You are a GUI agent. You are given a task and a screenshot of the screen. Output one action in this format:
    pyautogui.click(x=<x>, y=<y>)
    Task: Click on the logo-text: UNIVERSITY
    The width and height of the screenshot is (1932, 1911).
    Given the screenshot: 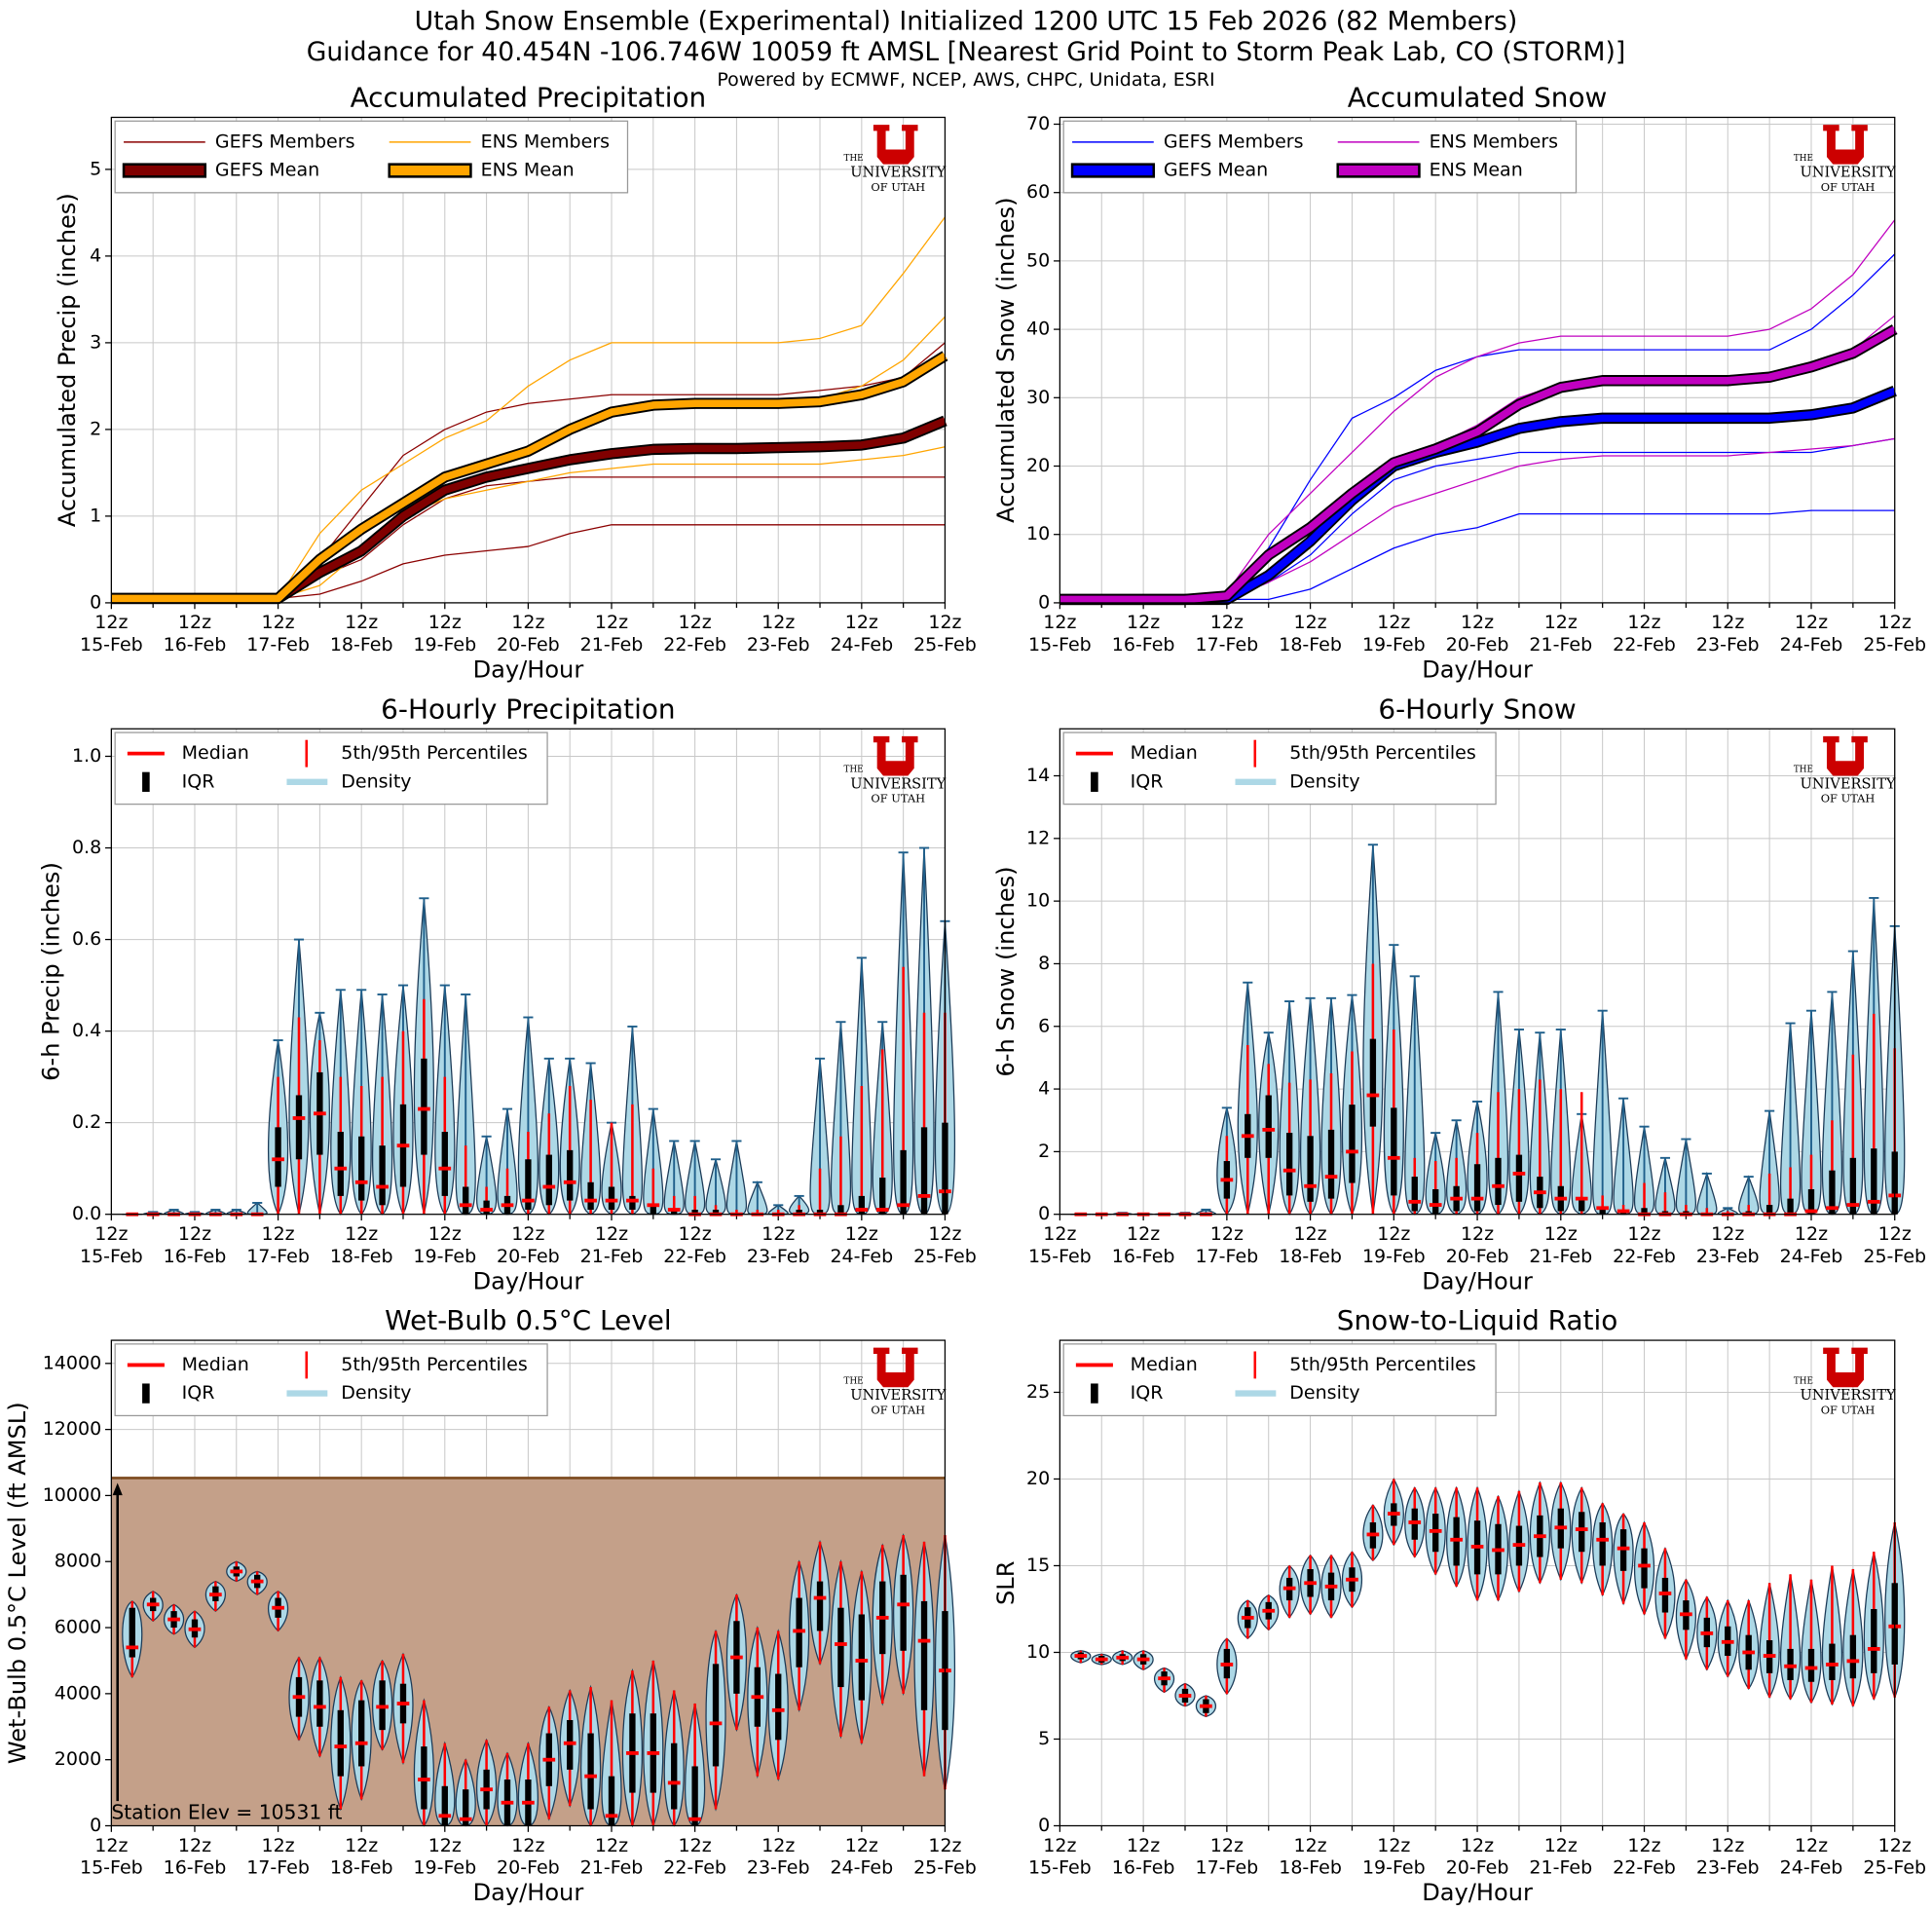 What is the action you would take?
    pyautogui.click(x=898, y=173)
    